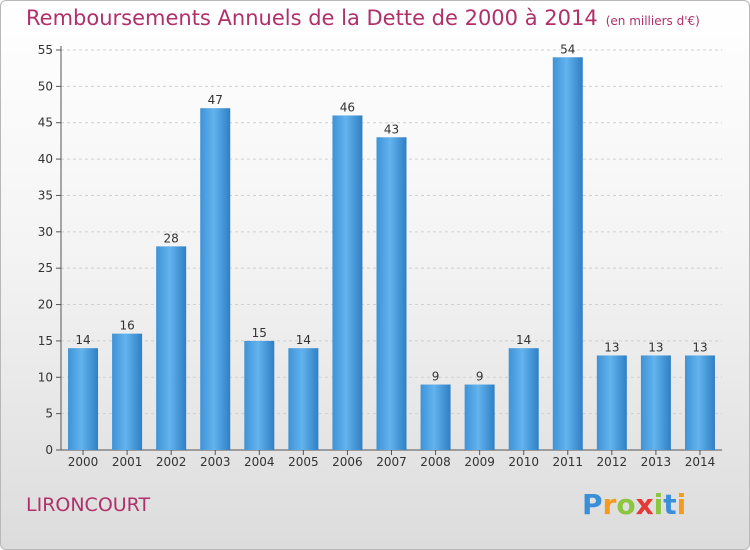 Image resolution: width=750 pixels, height=550 pixels. Describe the element at coordinates (347, 107) in the screenshot. I see `data-label: 46` at that location.